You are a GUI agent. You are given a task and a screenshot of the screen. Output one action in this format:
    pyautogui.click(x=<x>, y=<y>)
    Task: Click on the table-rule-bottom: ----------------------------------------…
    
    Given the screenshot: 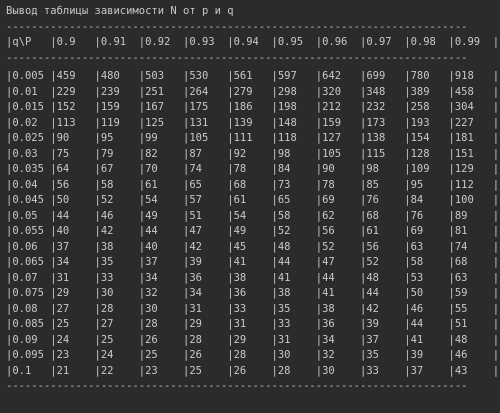 What is the action you would take?
    pyautogui.click(x=237, y=386)
    